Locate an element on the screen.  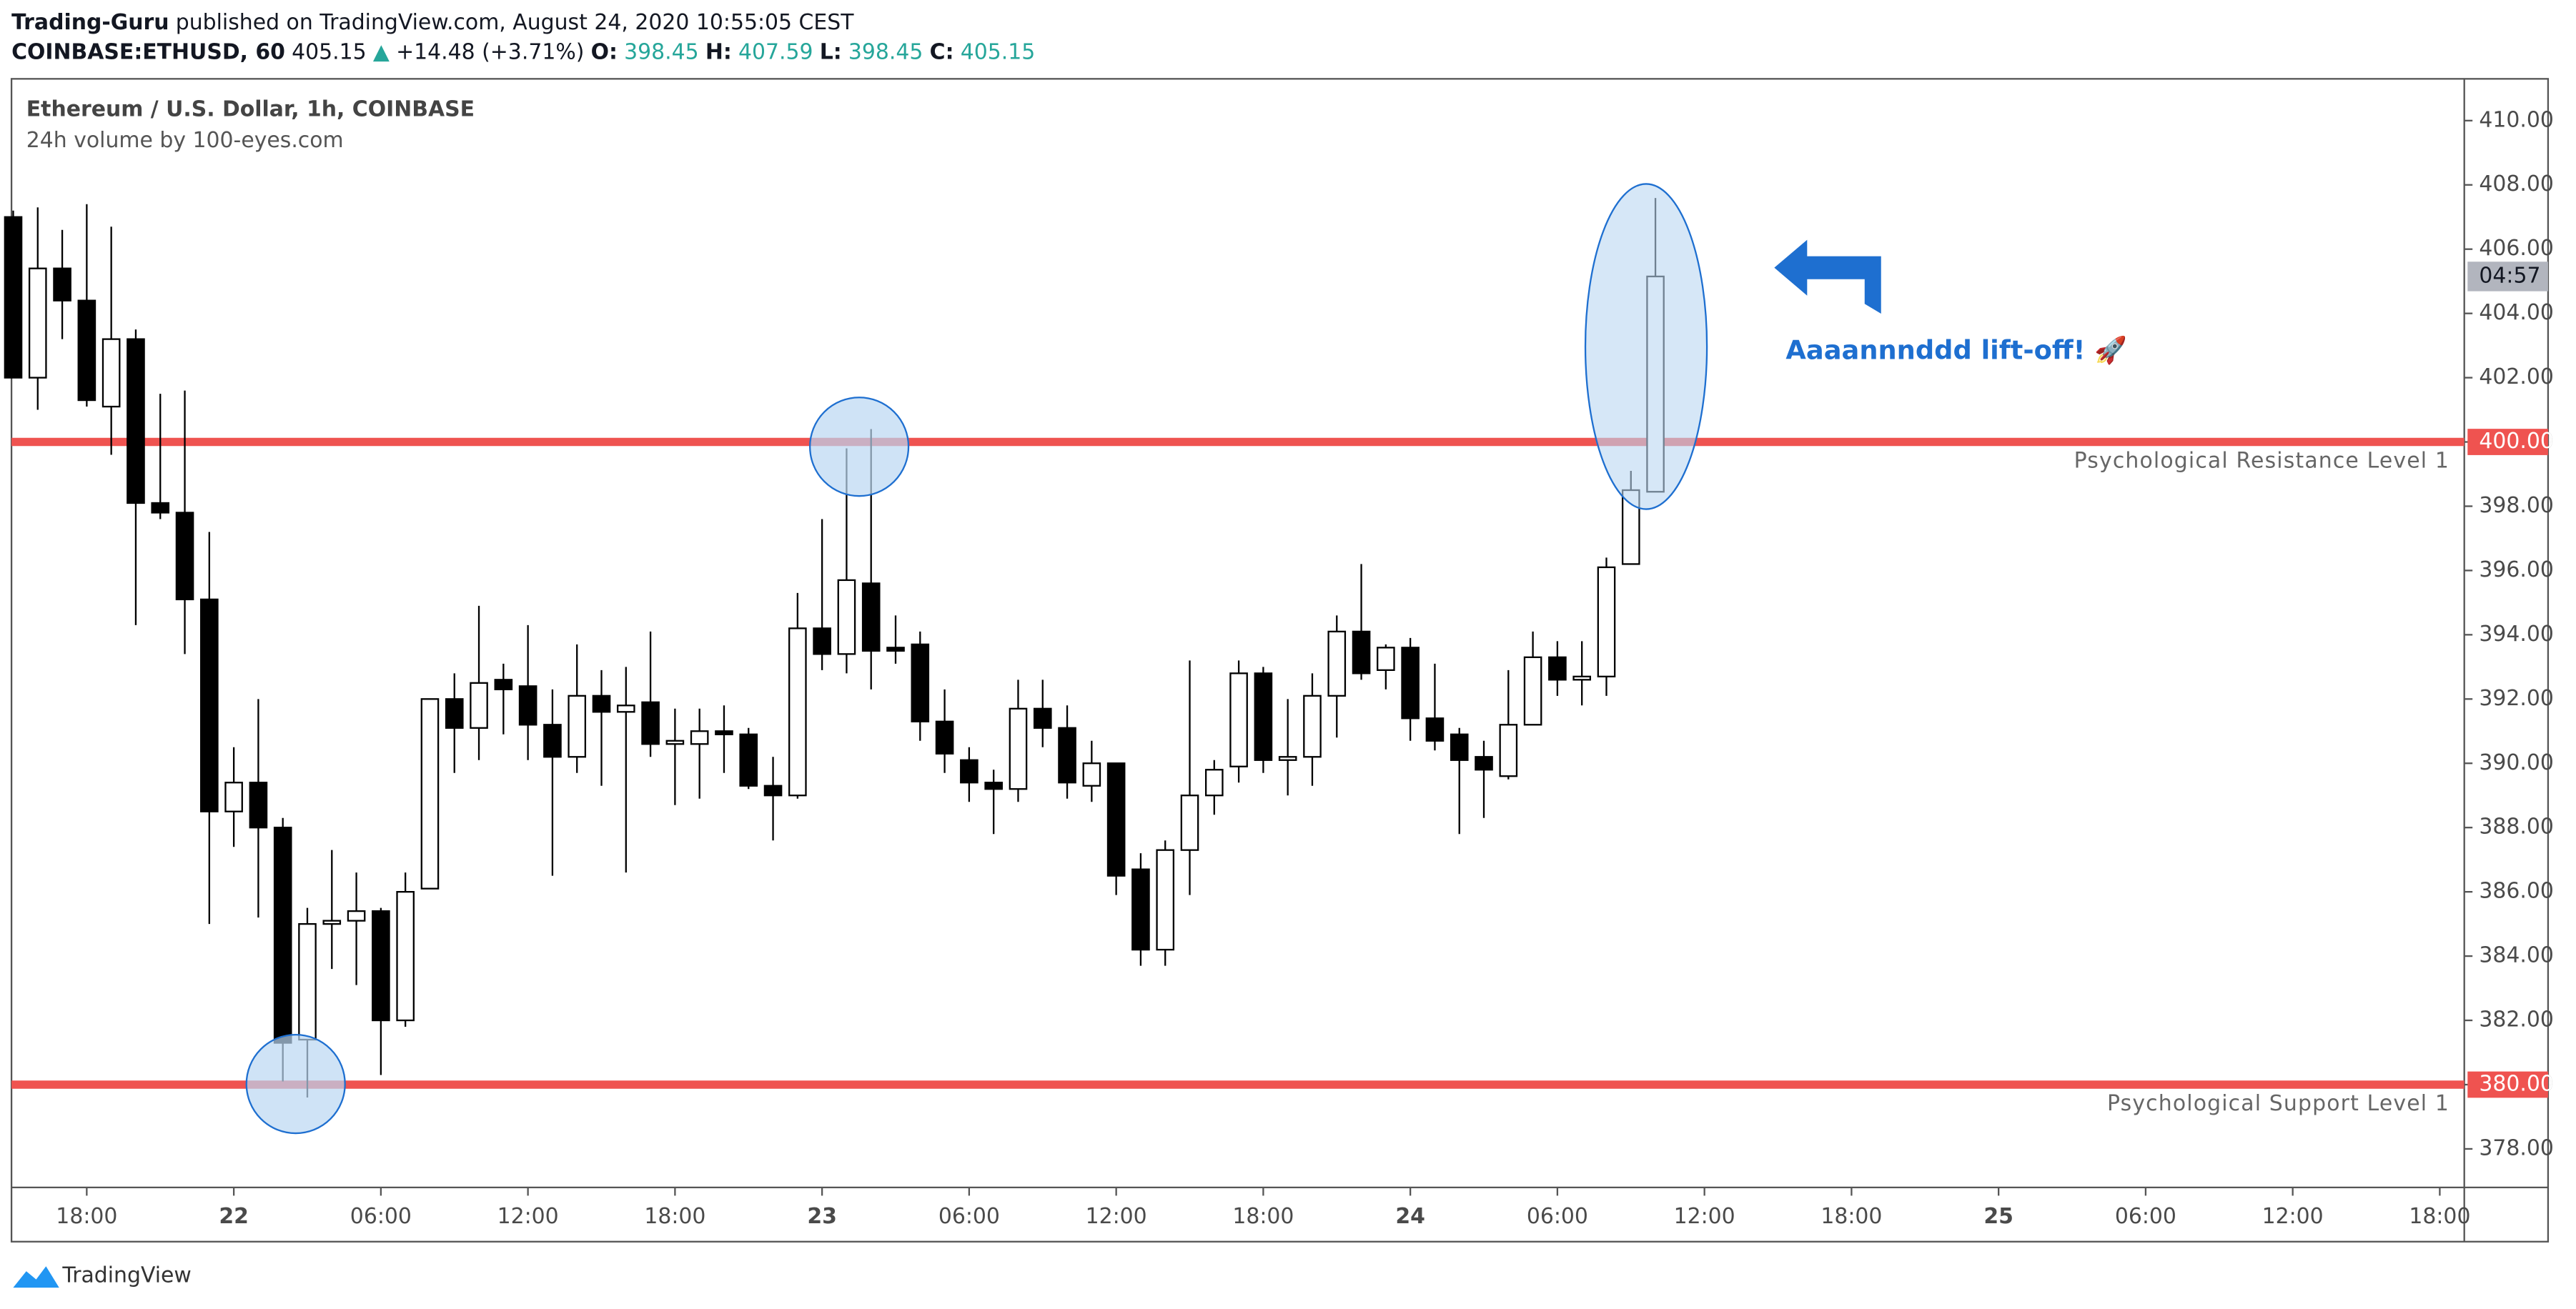
countdown-box is located at coordinates (2507, 277).